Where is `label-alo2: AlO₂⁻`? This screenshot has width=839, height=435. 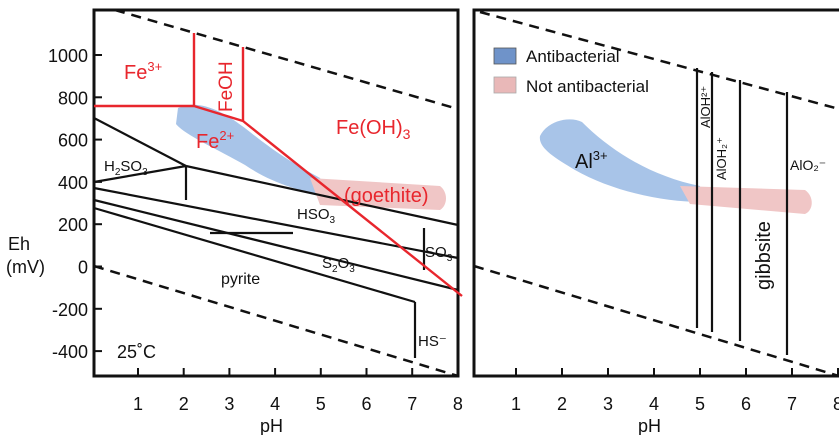
label-alo2: AlO₂⁻ is located at coordinates (808, 165).